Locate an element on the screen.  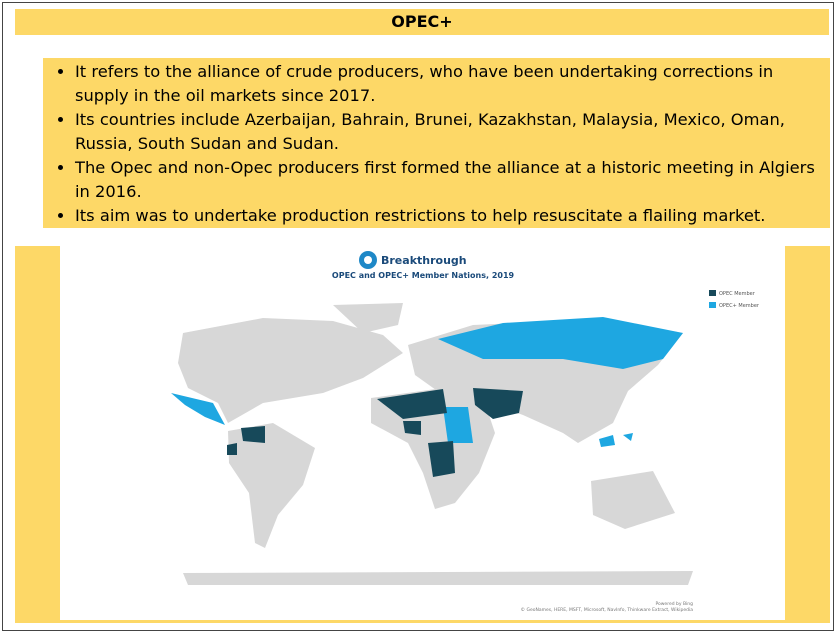
nigeria is located at coordinates (412, 428).